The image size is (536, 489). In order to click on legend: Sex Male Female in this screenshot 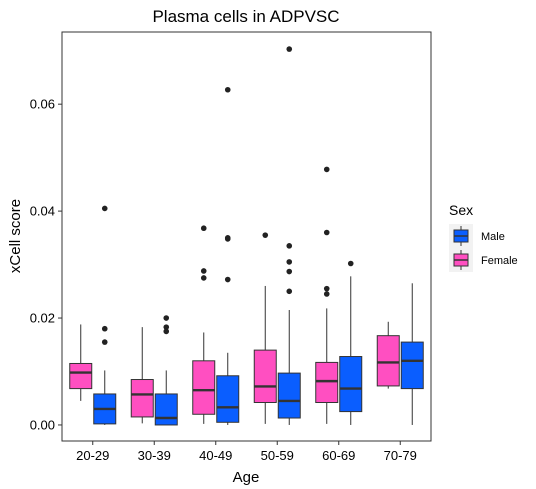, I will do `click(483, 237)`.